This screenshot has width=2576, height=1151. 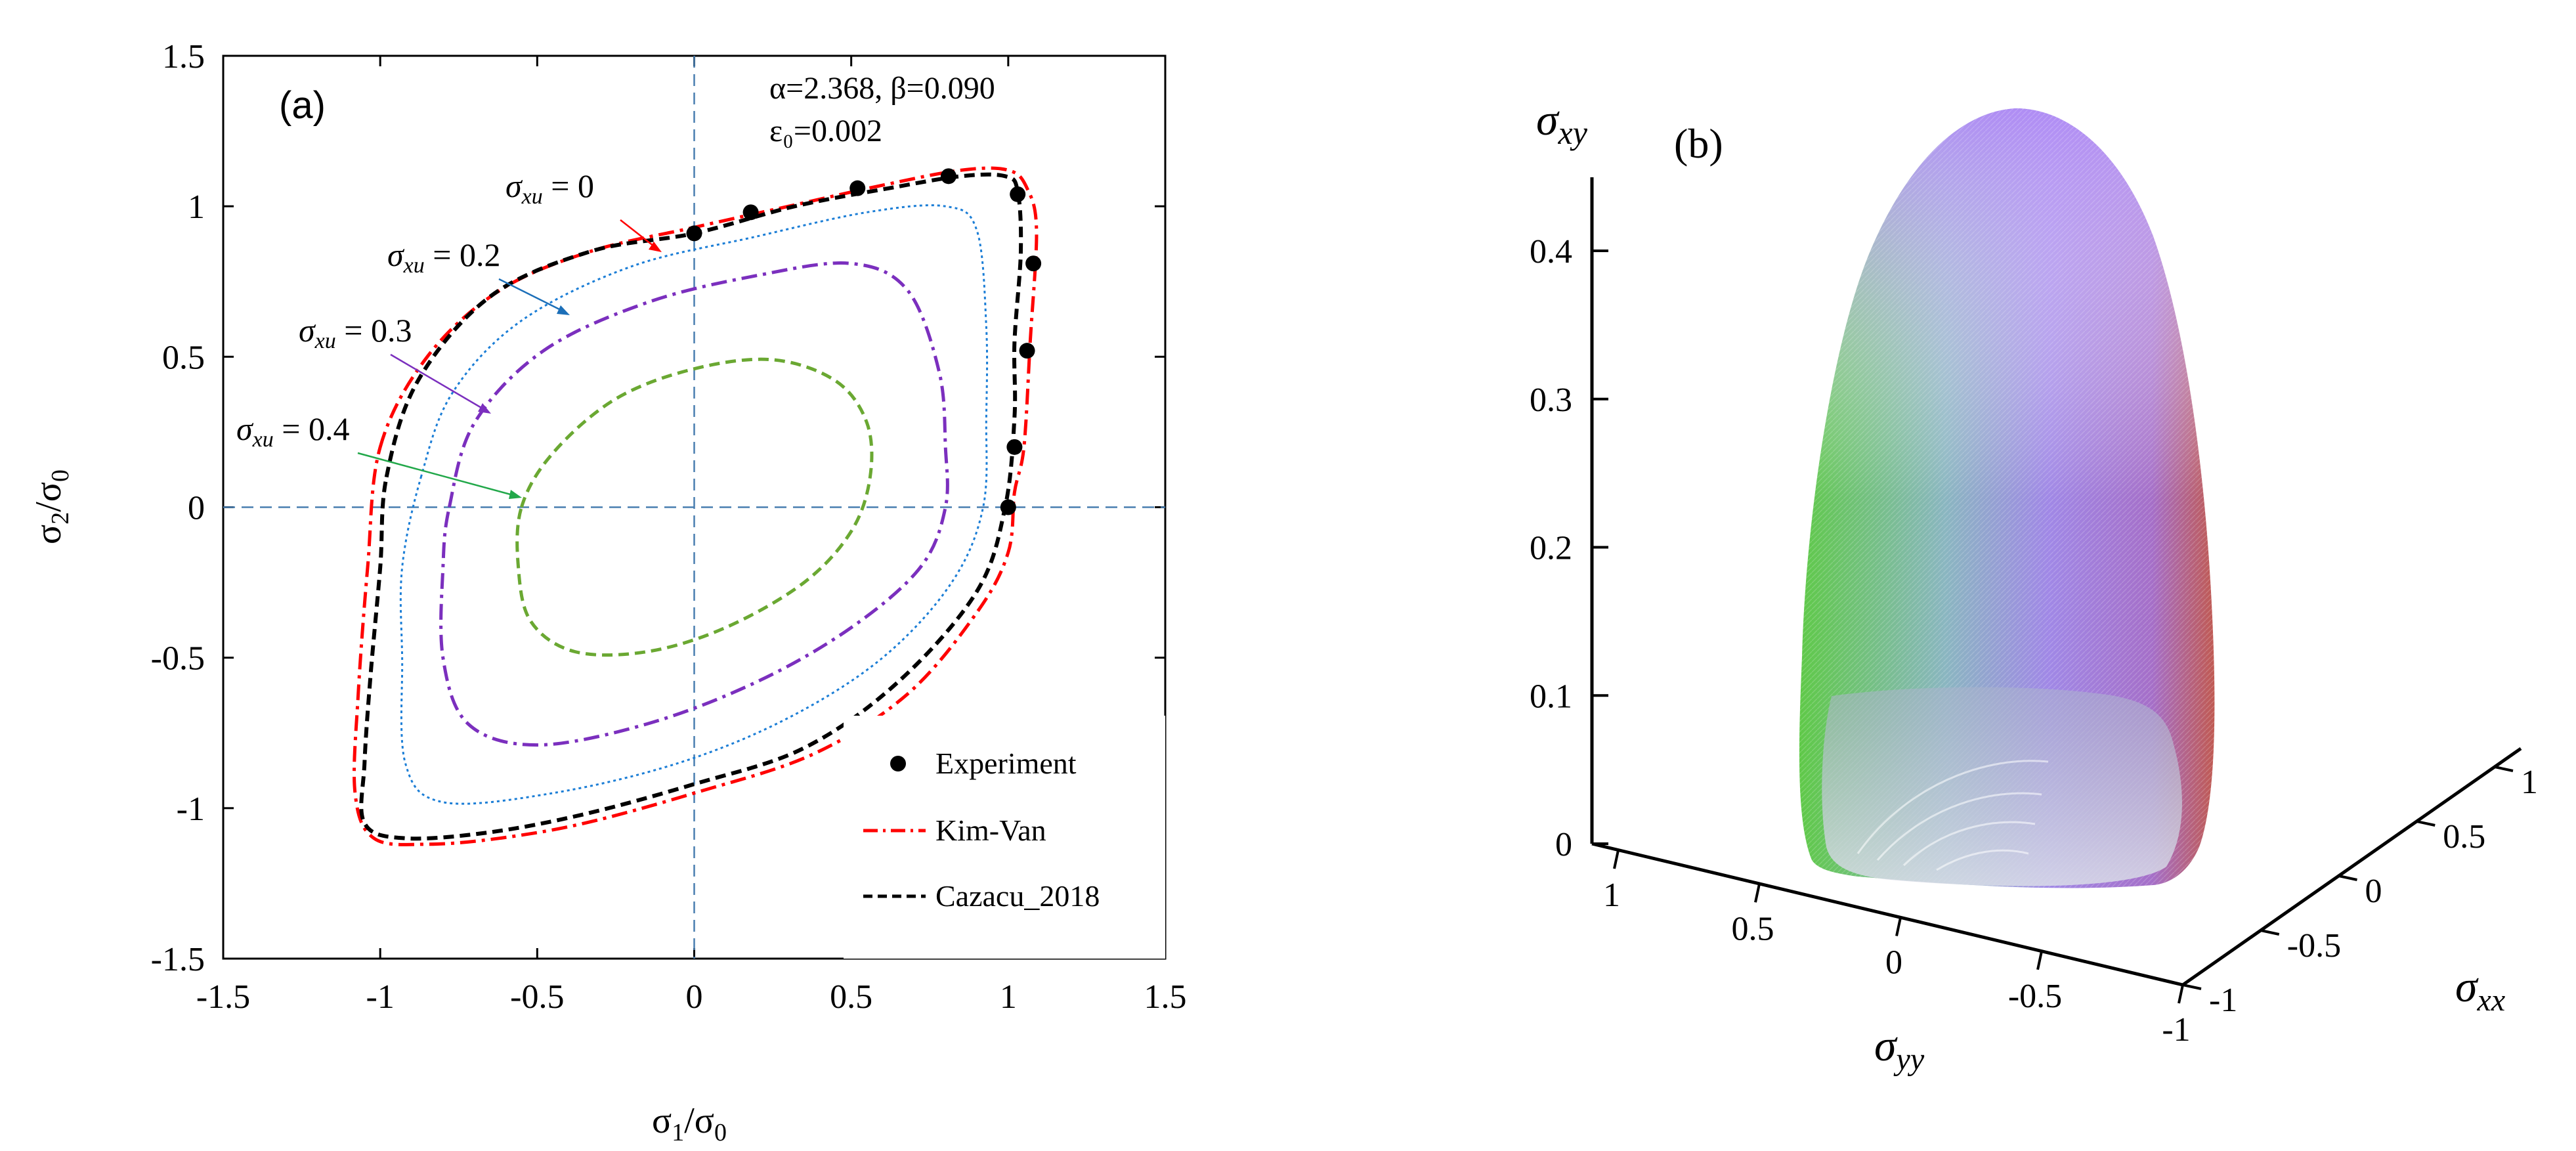 I want to click on x-tick-label: 1, so click(x=1008, y=997).